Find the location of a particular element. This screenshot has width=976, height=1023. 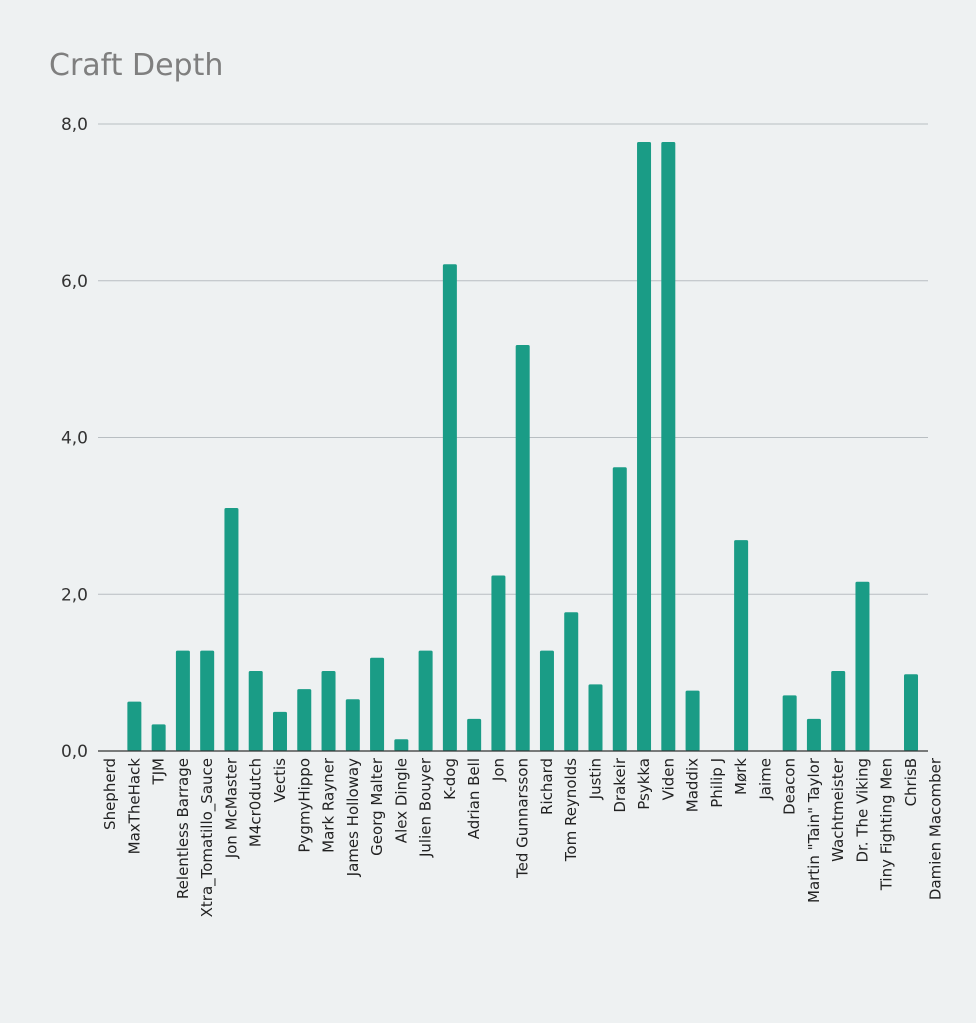

x-tick-label: Alex Dingle is located at coordinates (401, 800).